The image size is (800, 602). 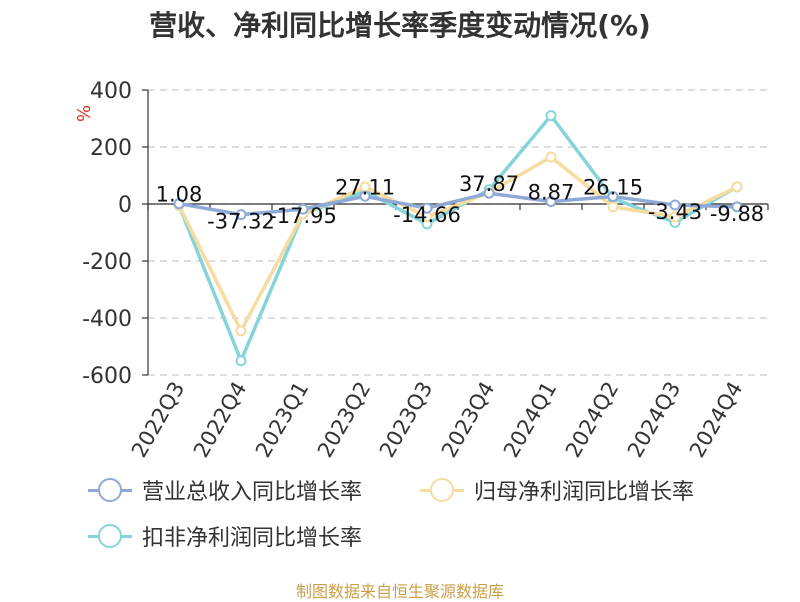 What do you see at coordinates (584, 492) in the screenshot?
I see `legend-net-profit-label: 归母净利润同比增长率` at bounding box center [584, 492].